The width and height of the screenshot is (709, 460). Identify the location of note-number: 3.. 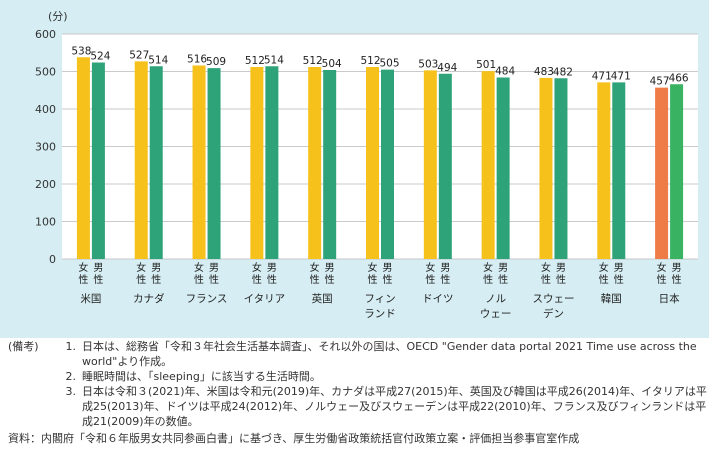
(71, 391).